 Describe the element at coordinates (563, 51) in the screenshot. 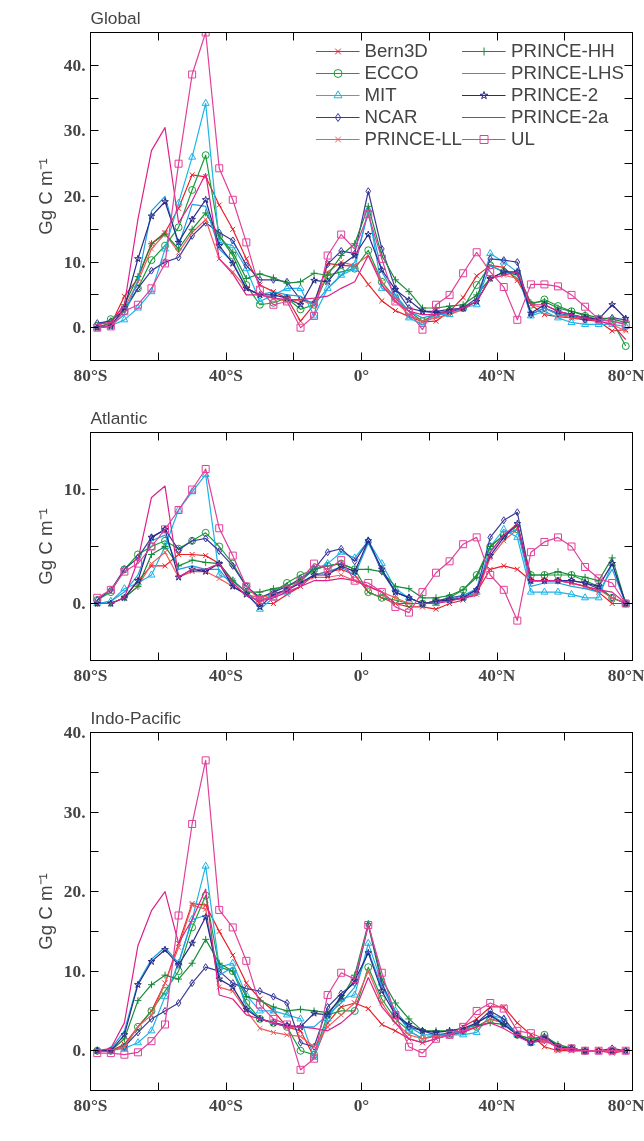

I see `legend-label: PRINCE-HH` at that location.